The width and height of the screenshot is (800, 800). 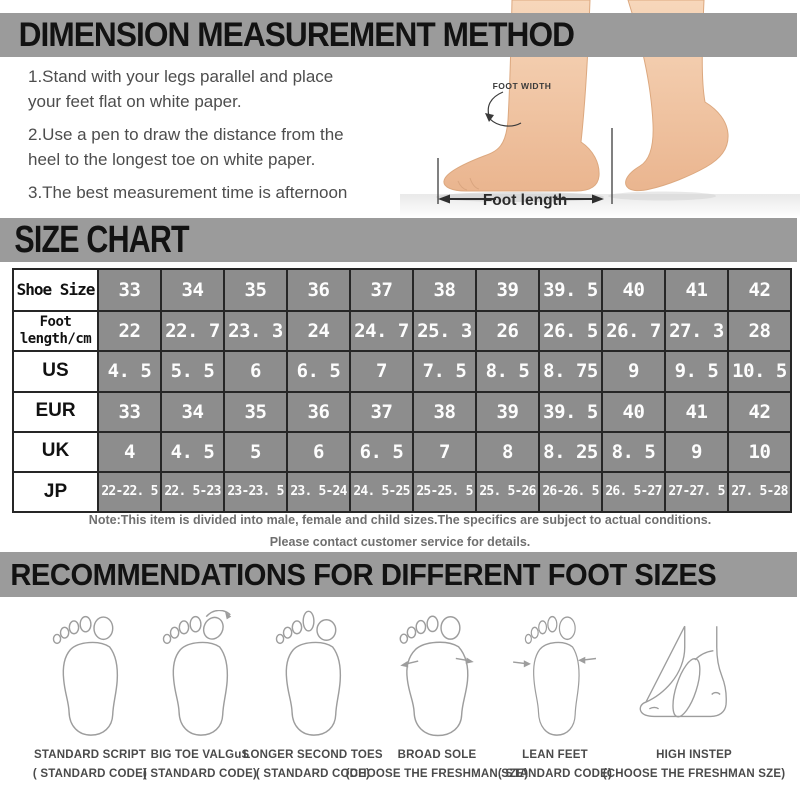 What do you see at coordinates (522, 86) in the screenshot?
I see `foot-width-label: FOOT WIDTH` at bounding box center [522, 86].